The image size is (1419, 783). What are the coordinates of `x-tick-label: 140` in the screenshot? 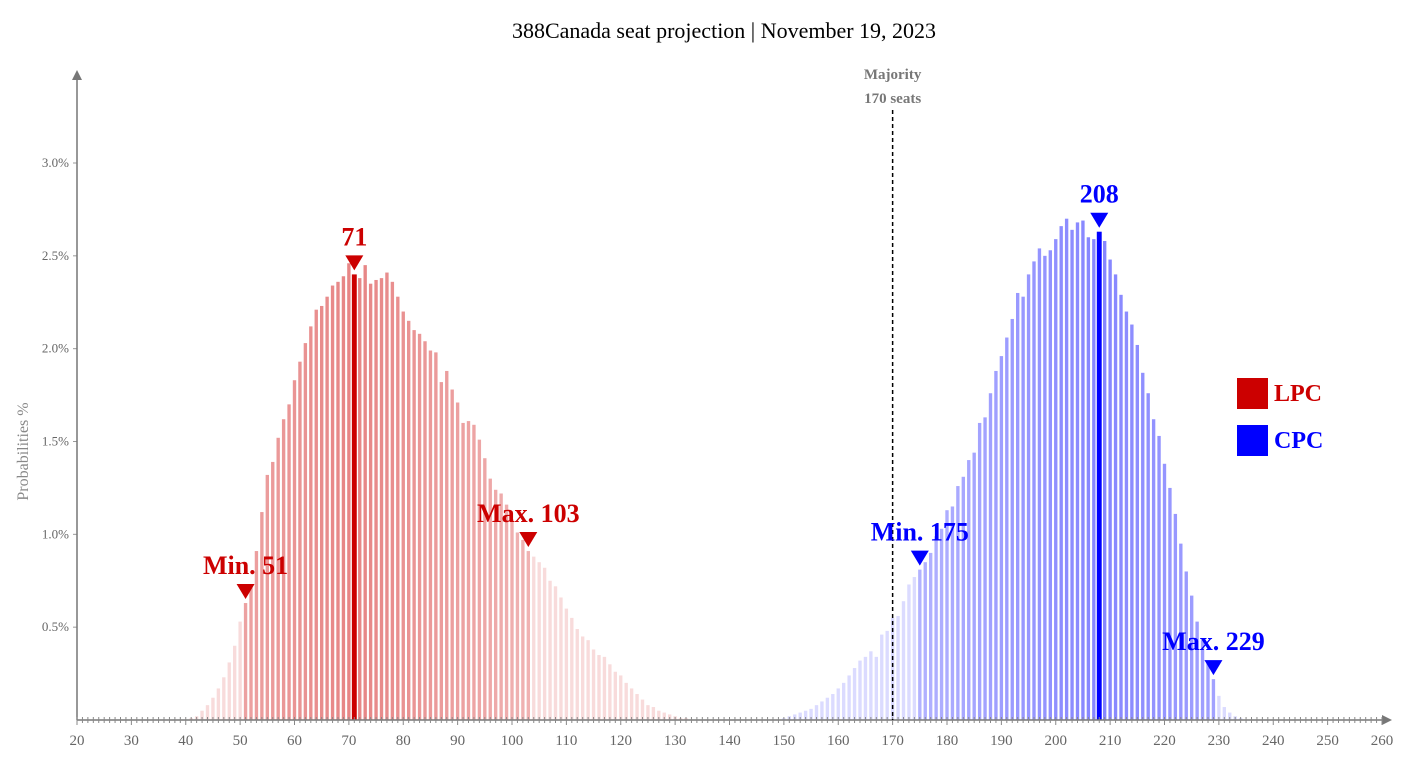 It's located at (729, 741).